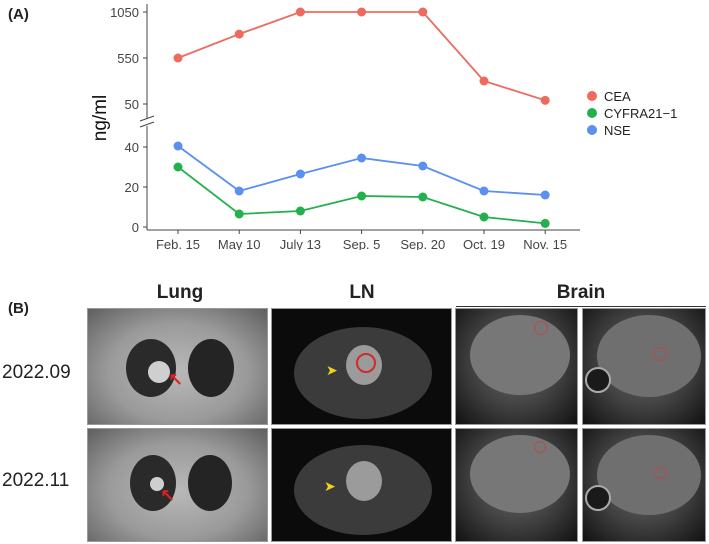 This screenshot has height=544, width=709. What do you see at coordinates (581, 306) in the screenshot?
I see `brain-header-underline` at bounding box center [581, 306].